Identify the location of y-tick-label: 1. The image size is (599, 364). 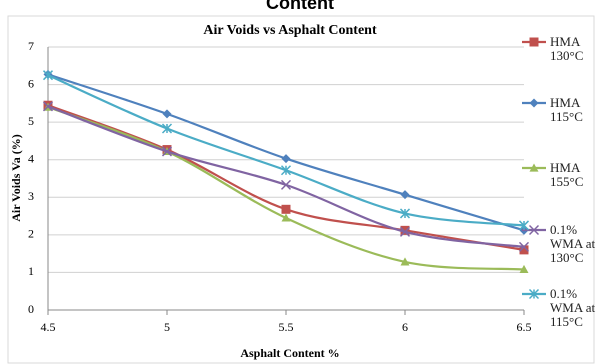
(31, 271).